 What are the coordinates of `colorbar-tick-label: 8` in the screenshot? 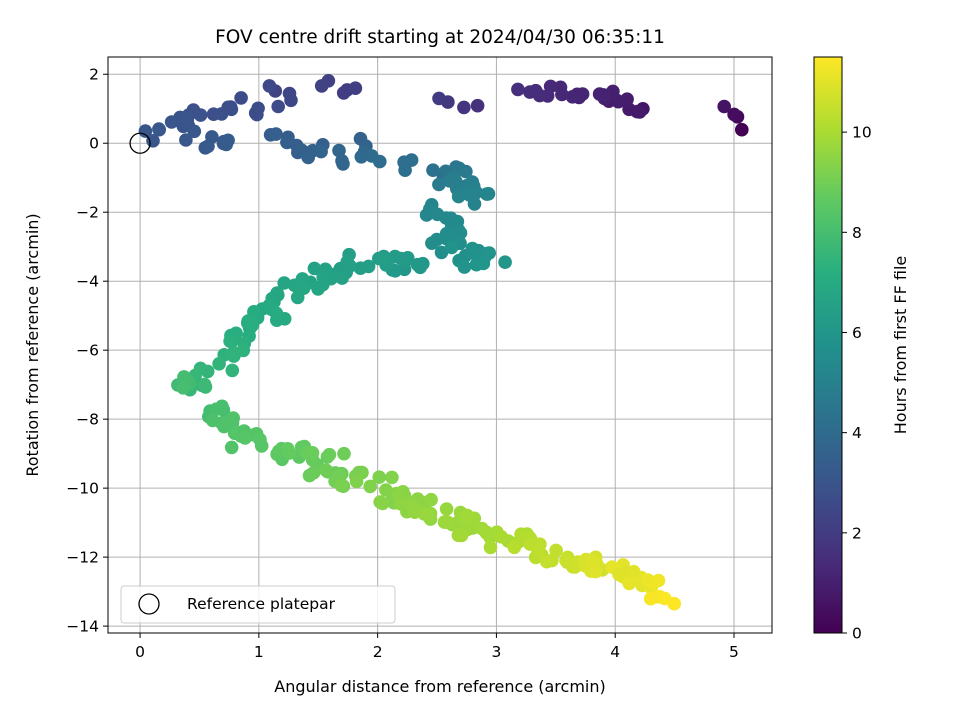 It's located at (857, 233).